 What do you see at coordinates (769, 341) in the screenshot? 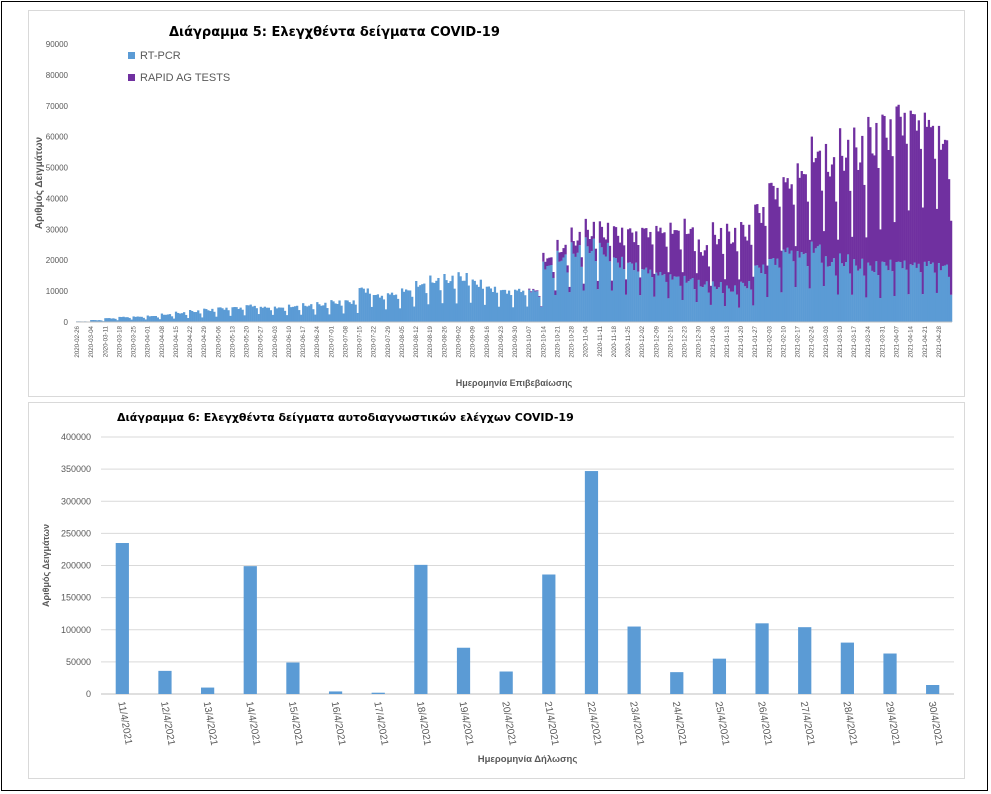
I see `x-tick-label: 2021-02-03` at bounding box center [769, 341].